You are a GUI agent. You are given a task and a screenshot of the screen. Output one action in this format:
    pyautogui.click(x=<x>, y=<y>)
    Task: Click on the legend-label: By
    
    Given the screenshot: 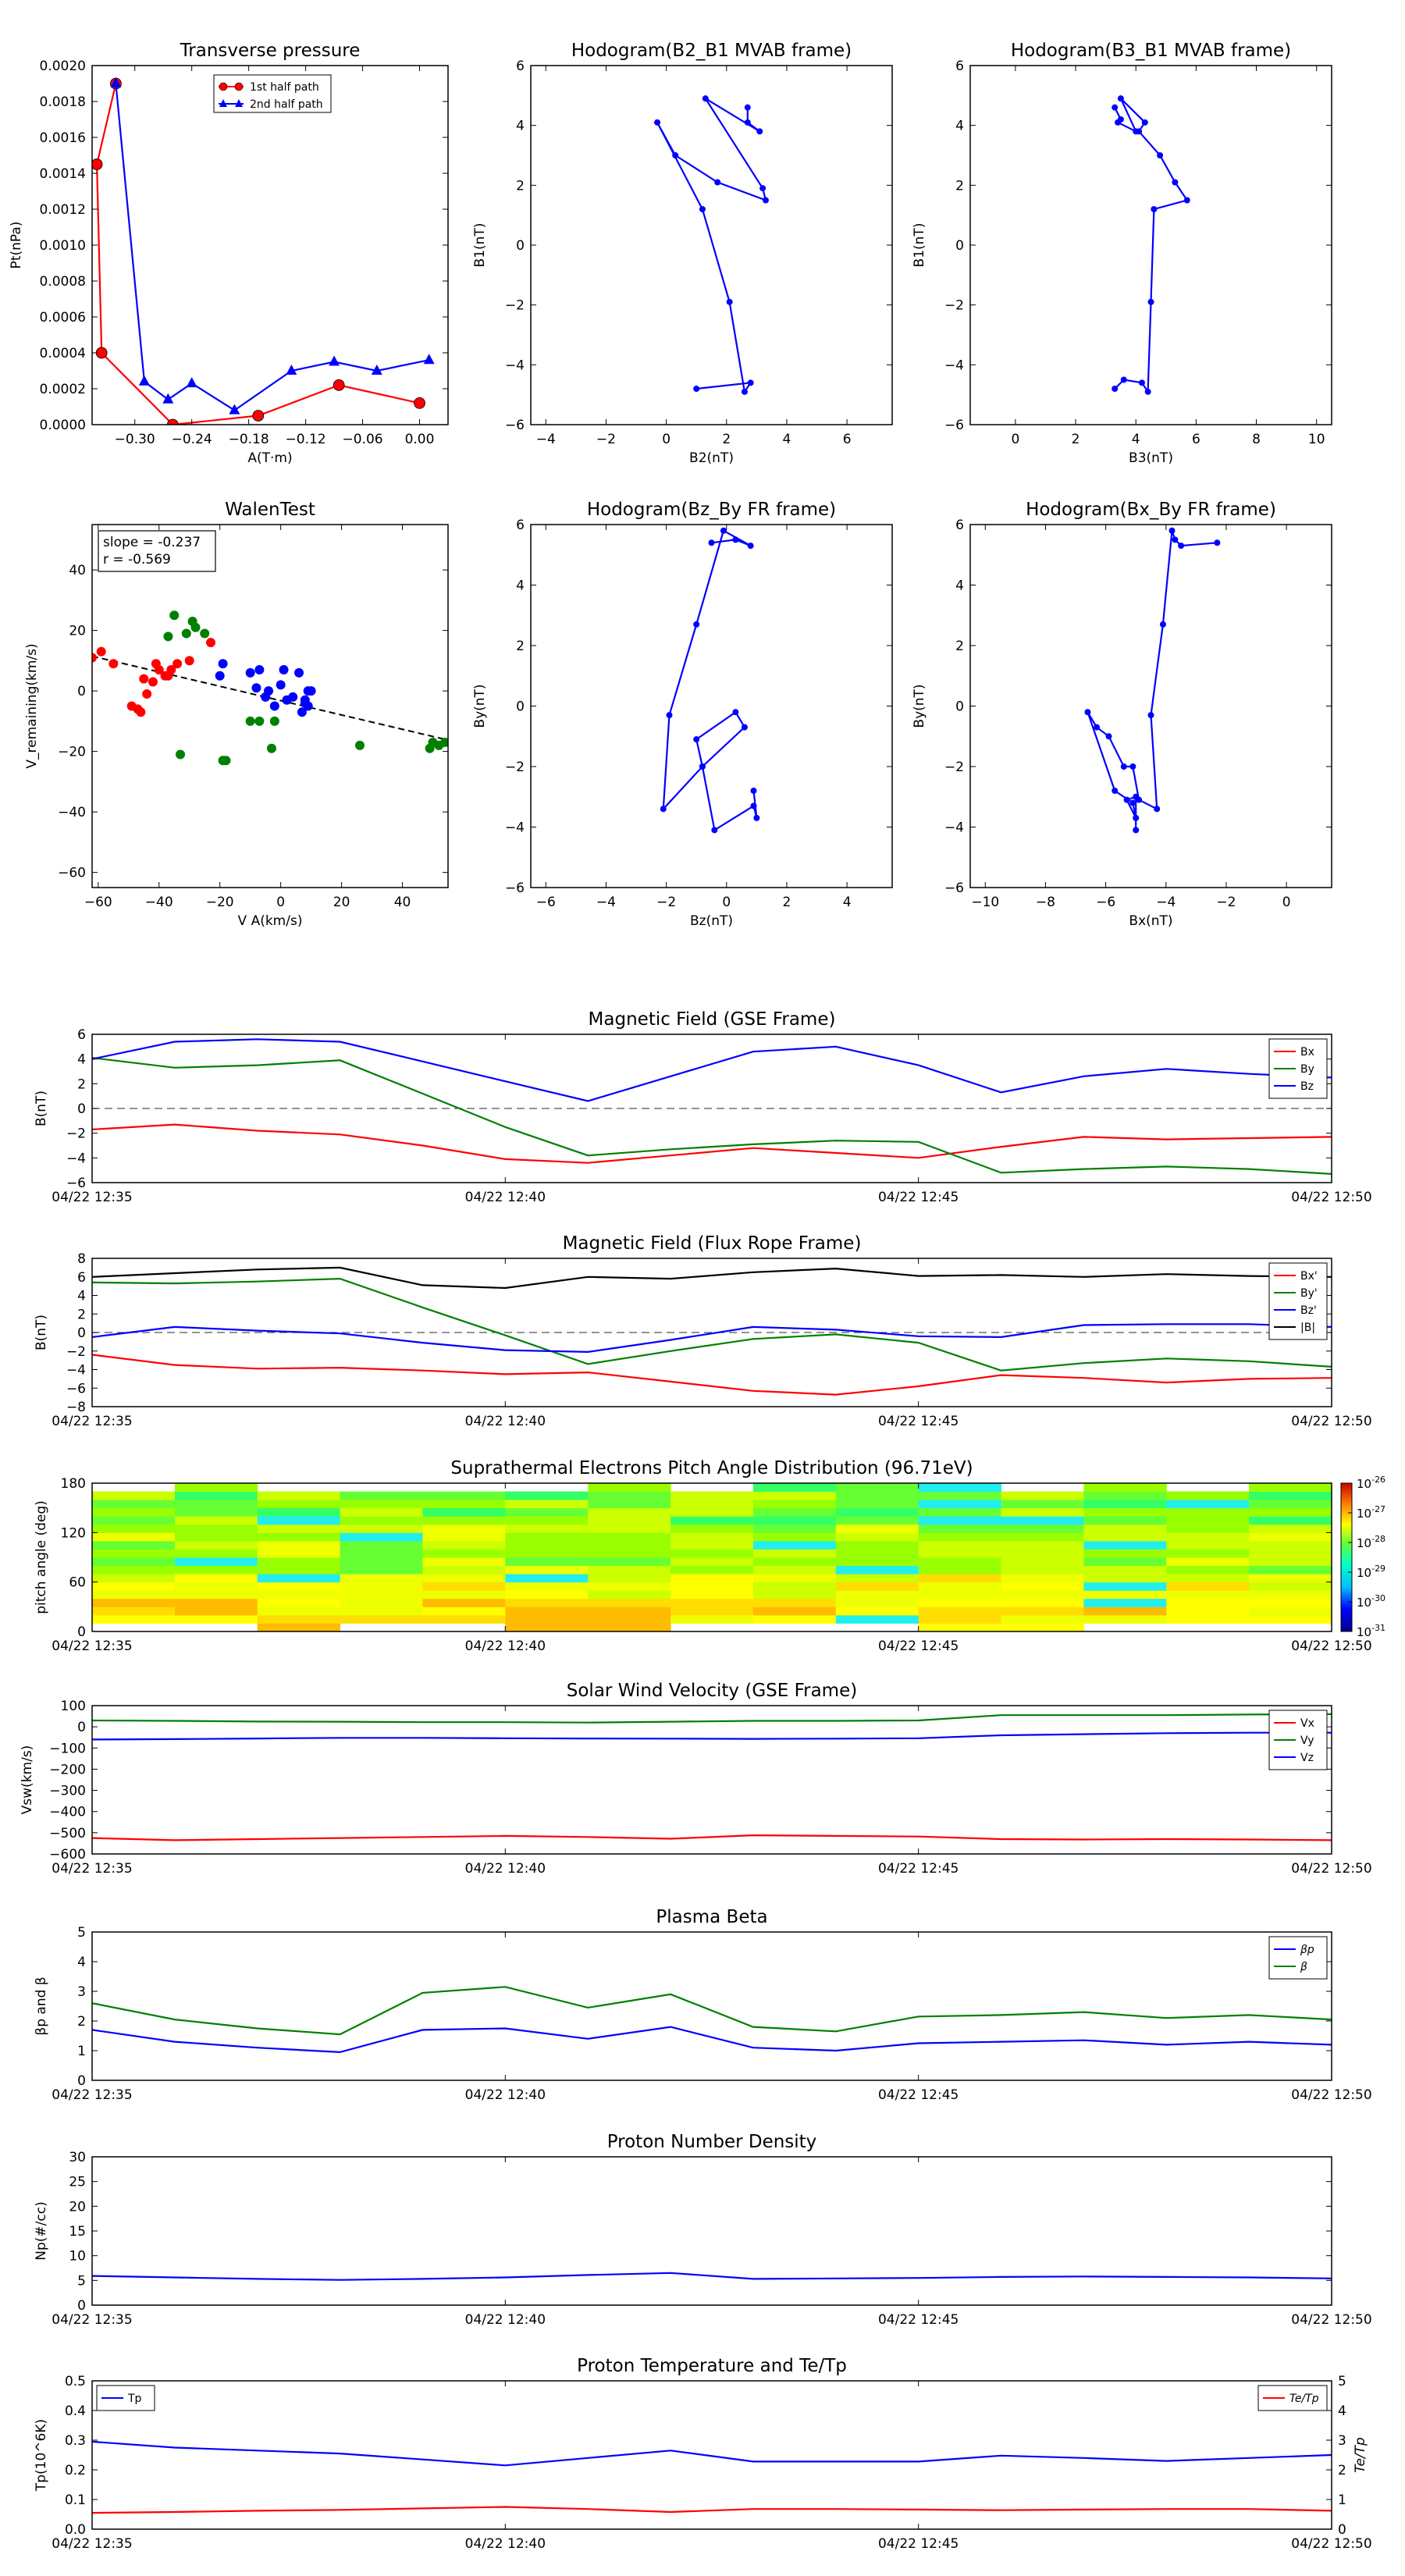 What is the action you would take?
    pyautogui.click(x=1307, y=1069)
    